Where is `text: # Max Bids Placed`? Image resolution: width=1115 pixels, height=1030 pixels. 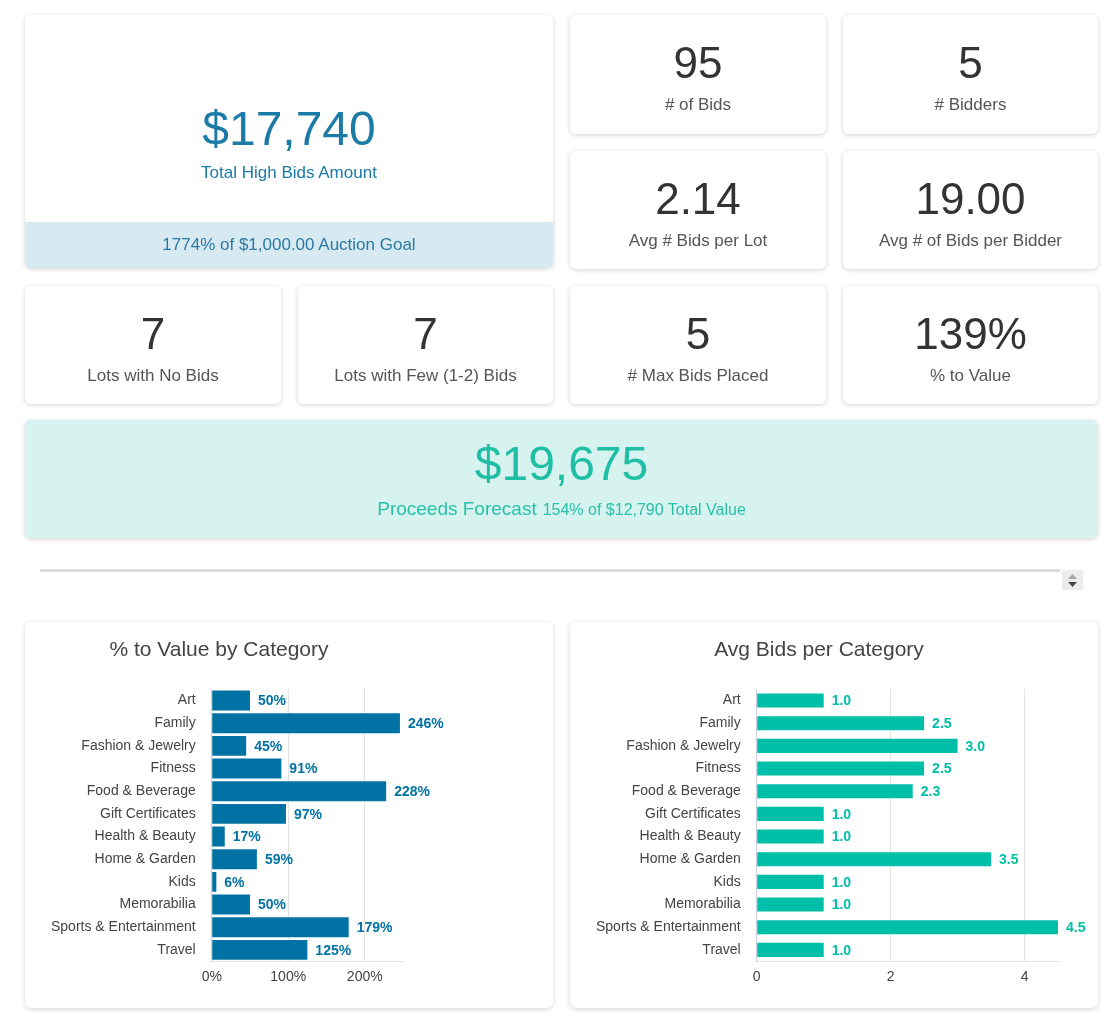
text: # Max Bids Placed is located at coordinates (698, 375).